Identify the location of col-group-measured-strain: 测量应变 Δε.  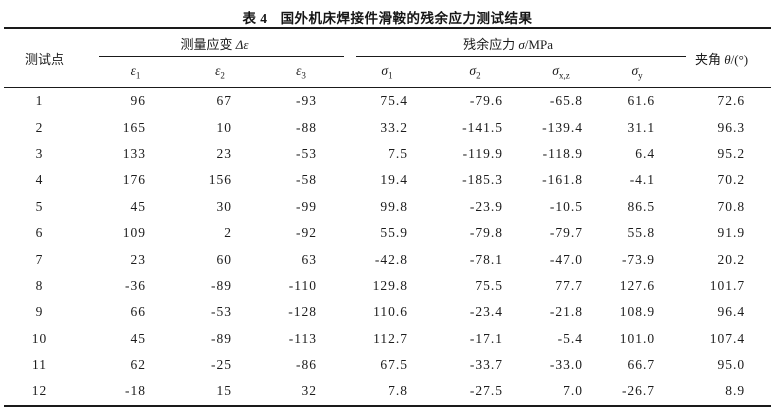
(215, 42).